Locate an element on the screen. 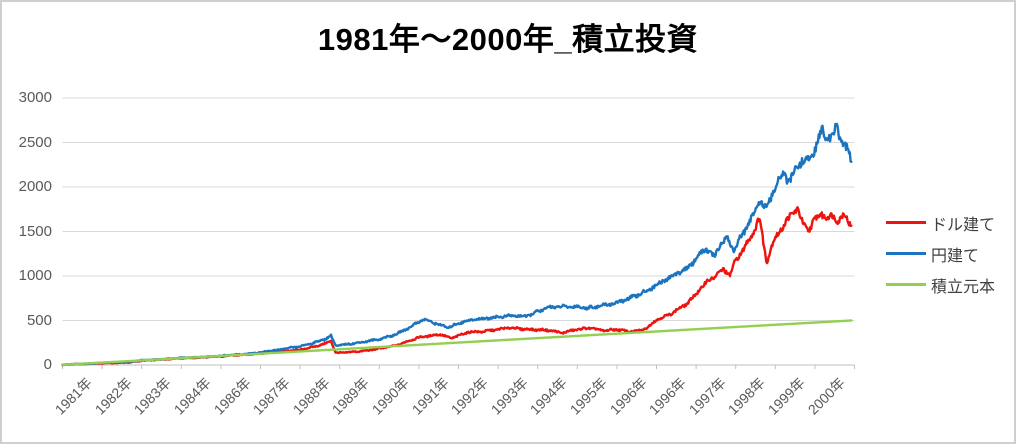 This screenshot has width=1024, height=448. y-tick-label: 1500 is located at coordinates (35, 231).